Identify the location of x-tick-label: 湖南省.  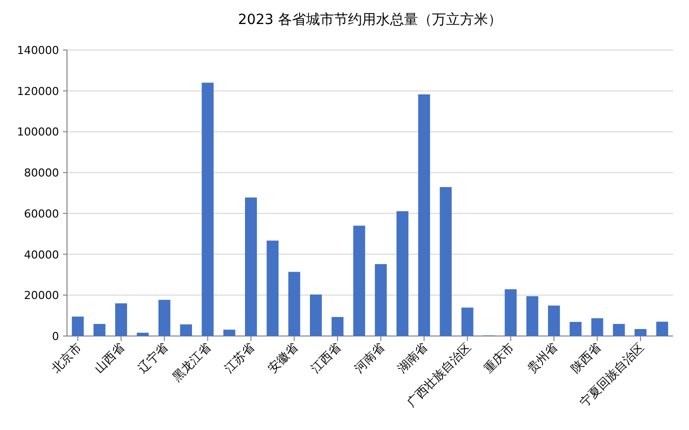
(412, 358).